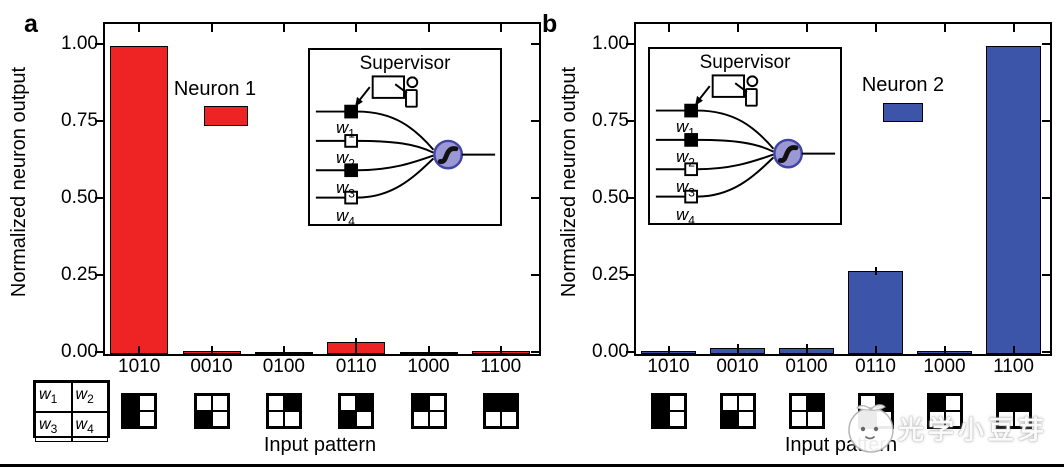 The width and height of the screenshot is (1064, 468). Describe the element at coordinates (610, 351) in the screenshot. I see `y-tick-label: 0.00` at that location.